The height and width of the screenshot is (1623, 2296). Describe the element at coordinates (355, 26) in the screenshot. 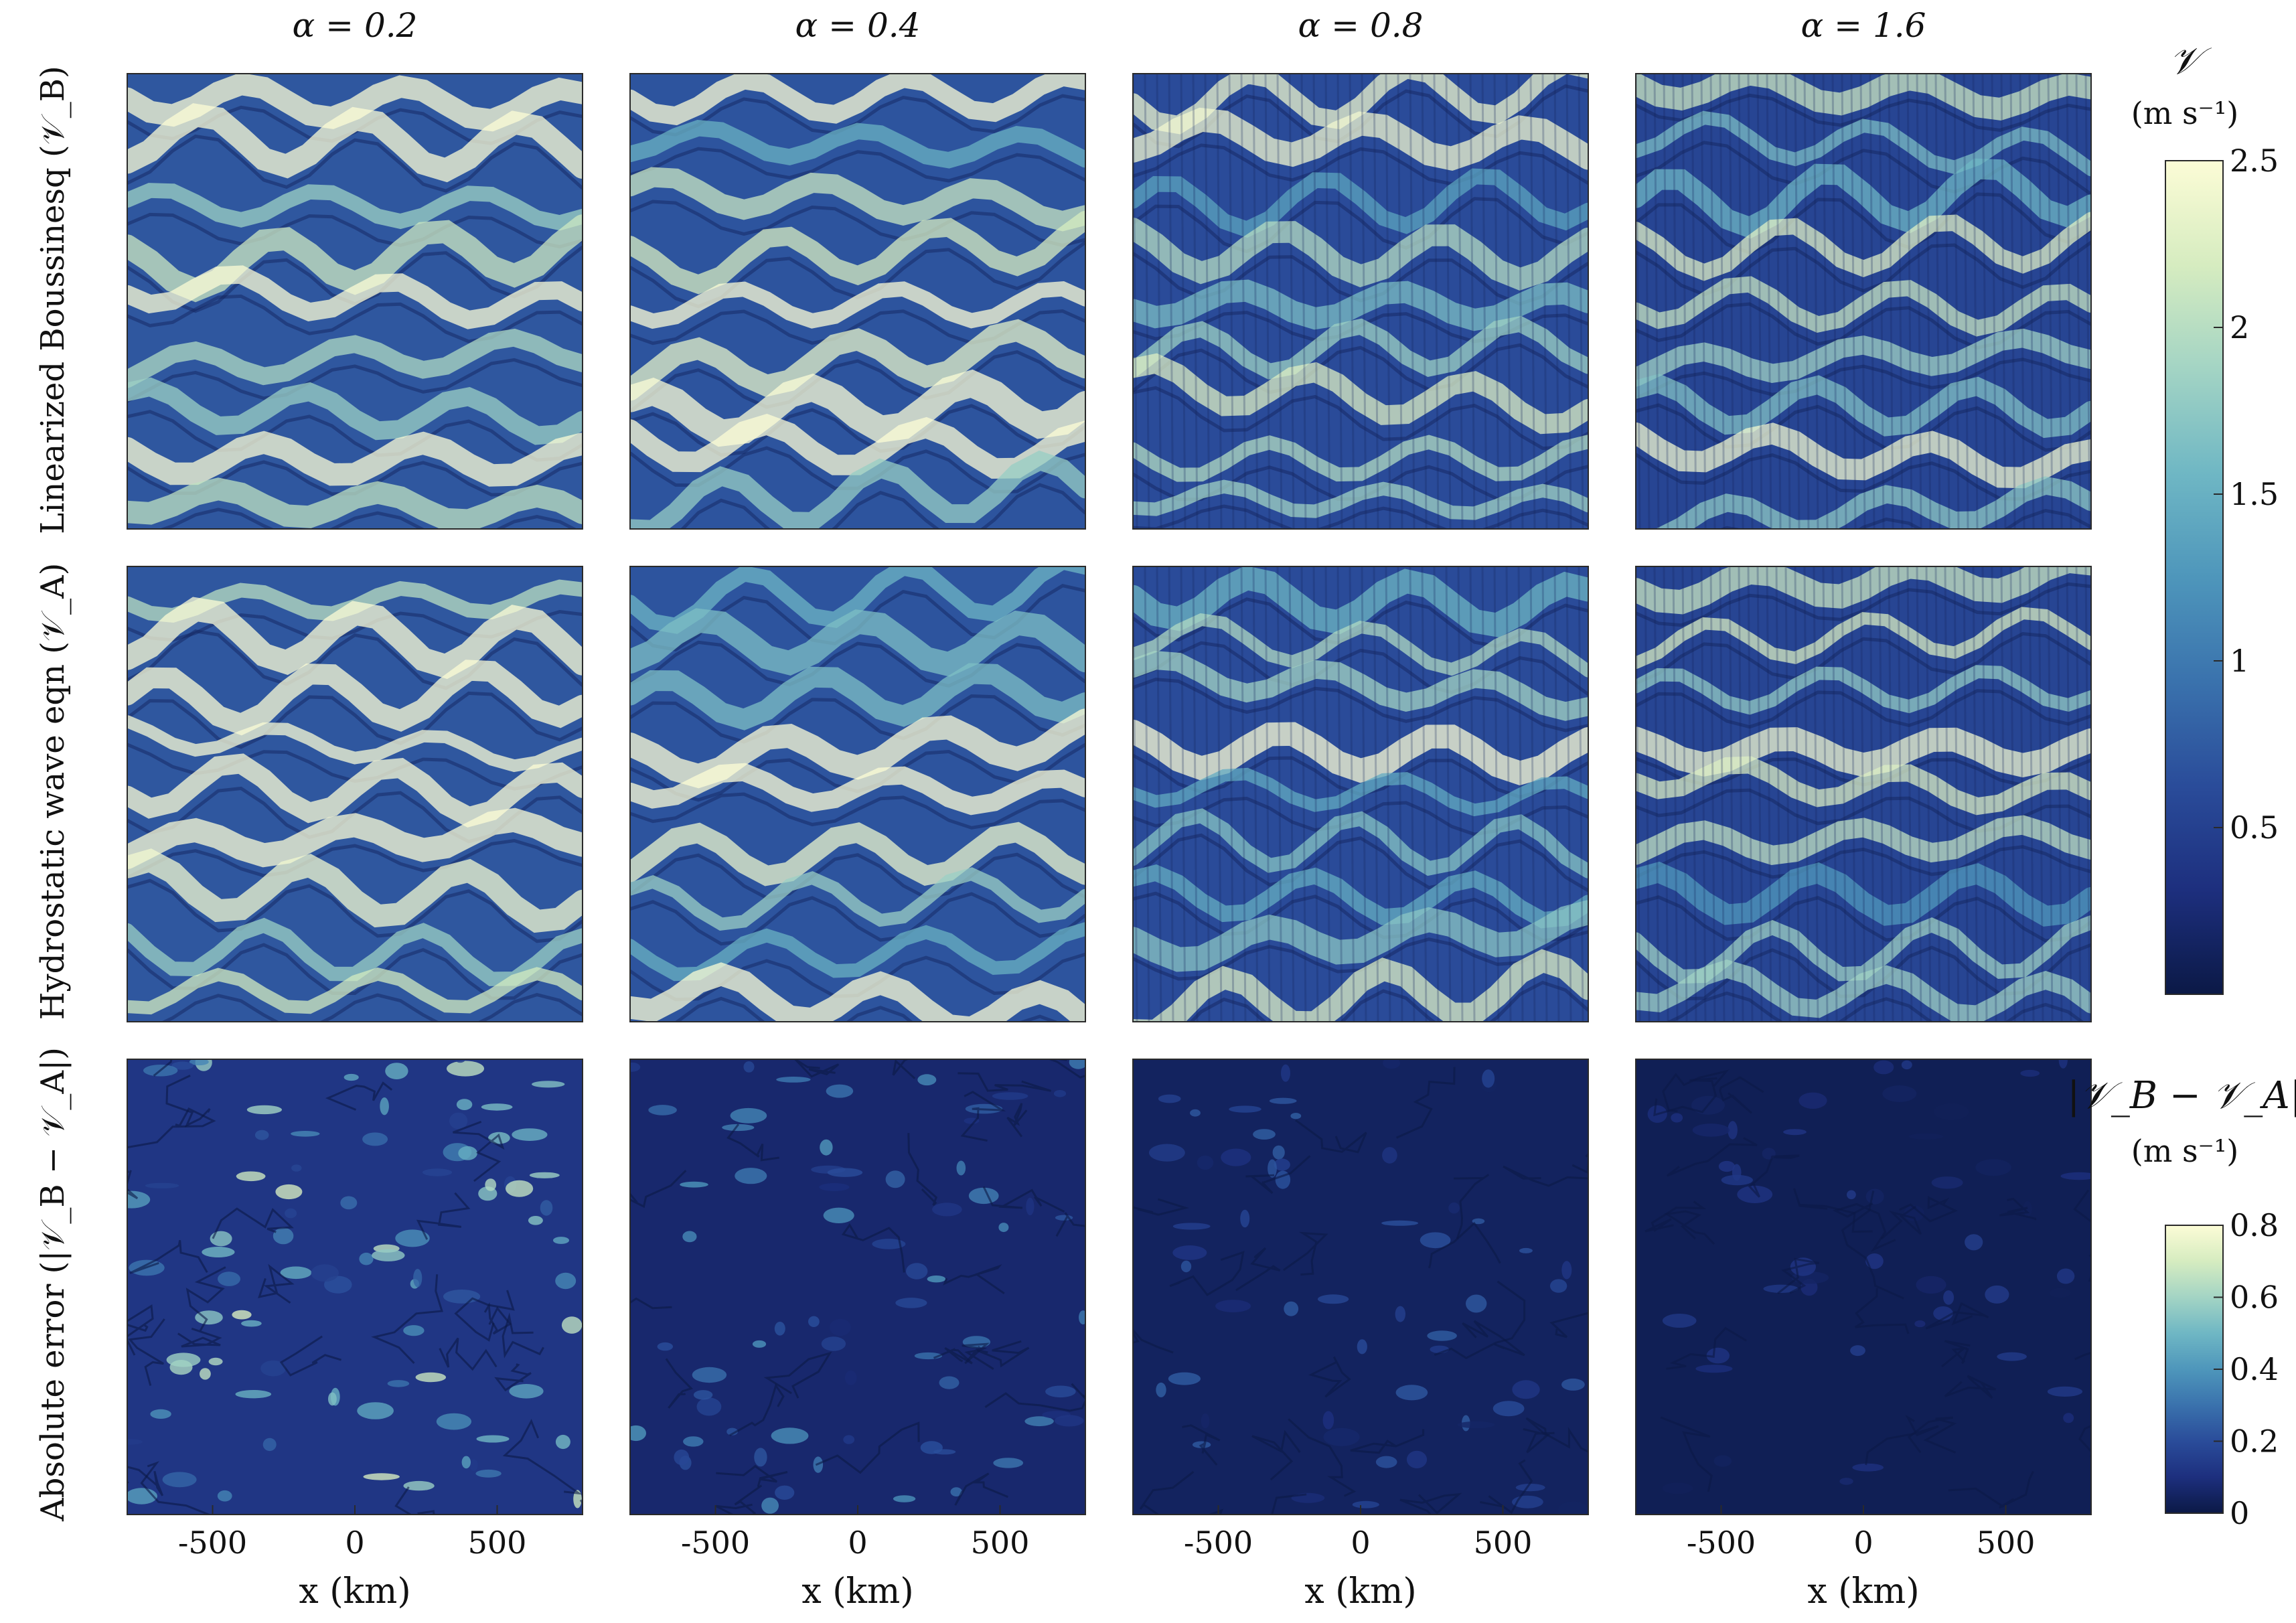

I see `column-title-alpha-0.2: α = 0.2` at that location.